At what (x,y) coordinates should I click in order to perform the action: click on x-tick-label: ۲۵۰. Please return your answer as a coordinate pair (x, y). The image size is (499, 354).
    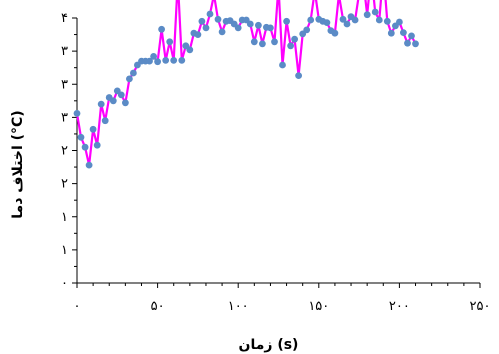
    Looking at the image, I should click on (480, 306).